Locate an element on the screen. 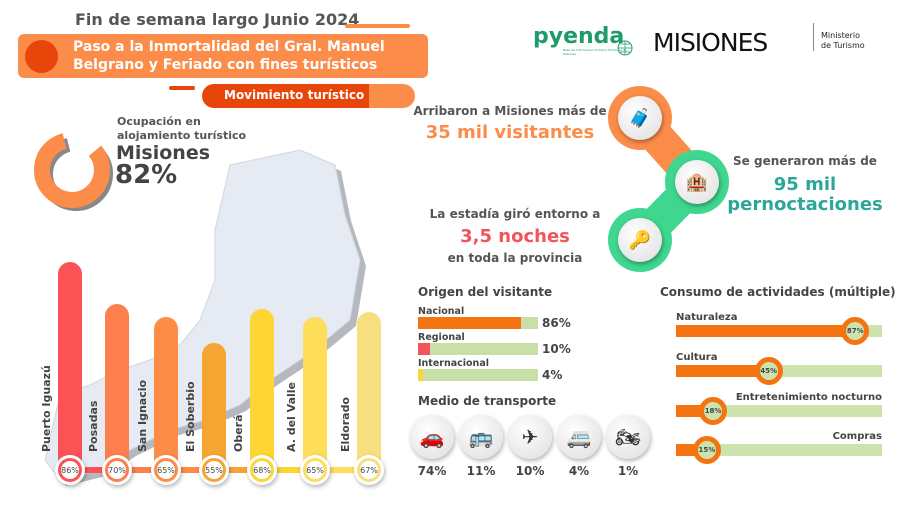  value-badge: 68% is located at coordinates (262, 470).